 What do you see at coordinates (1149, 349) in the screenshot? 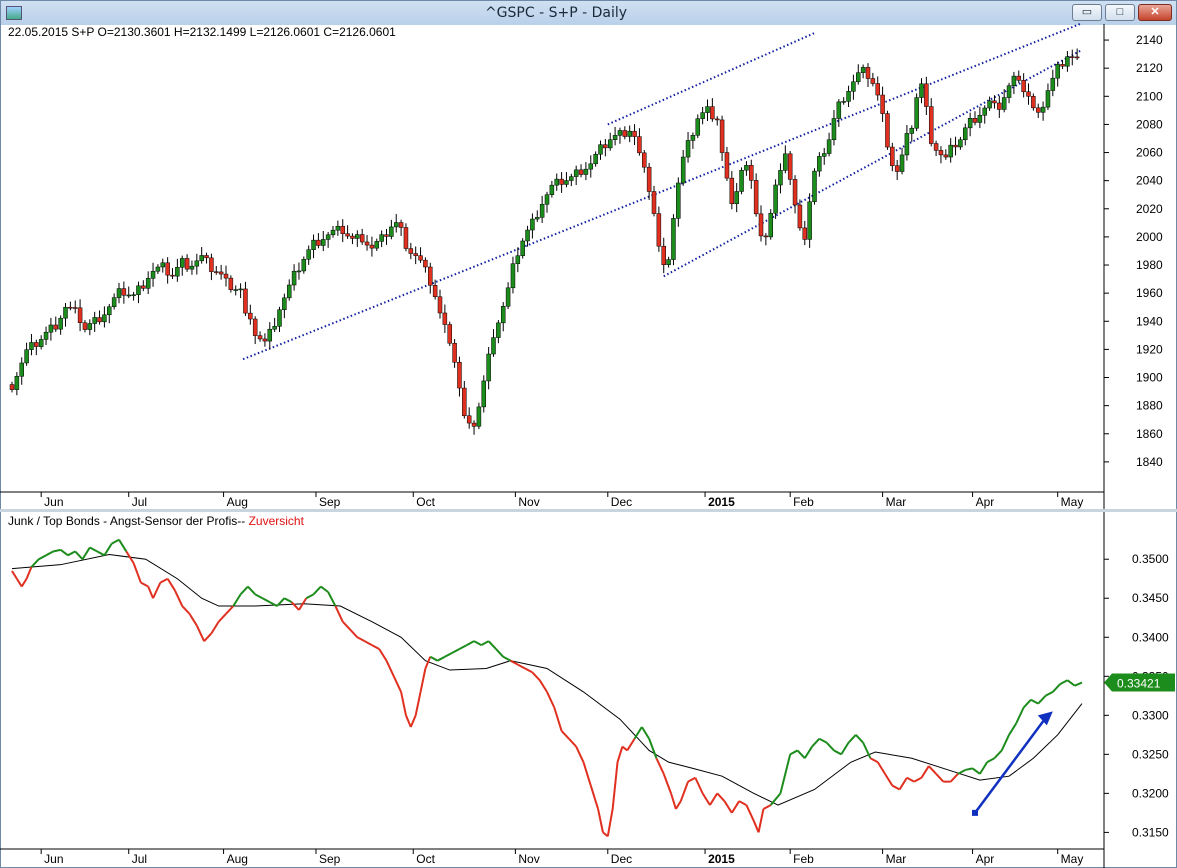
I see `price-tick-label: 1920` at bounding box center [1149, 349].